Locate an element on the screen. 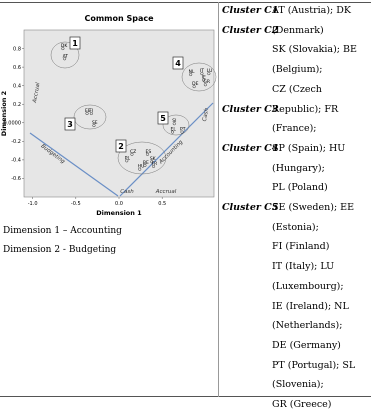 The height and width of the screenshot is (410, 372). y-tick-label: -0.4 is located at coordinates (16, 161).